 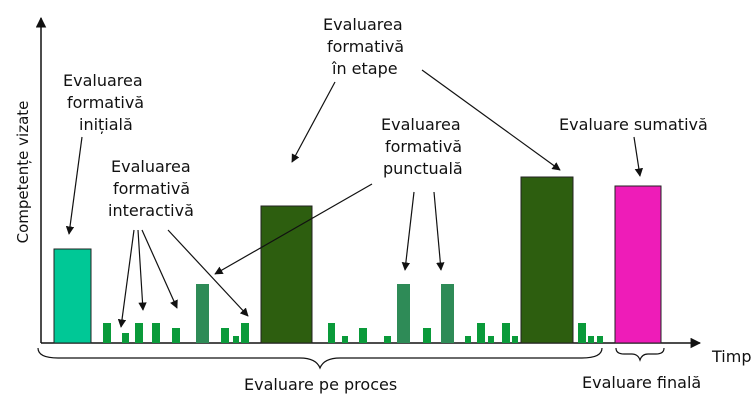 I want to click on label-summative: Evaluare sumativă, so click(x=633, y=124).